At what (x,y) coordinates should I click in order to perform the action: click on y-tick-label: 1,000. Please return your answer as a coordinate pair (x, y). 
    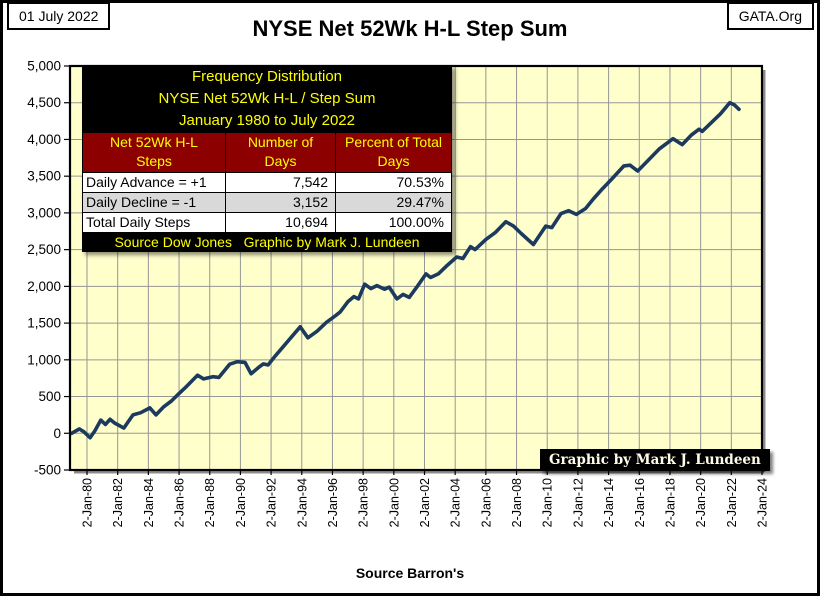
    Looking at the image, I should click on (44, 359).